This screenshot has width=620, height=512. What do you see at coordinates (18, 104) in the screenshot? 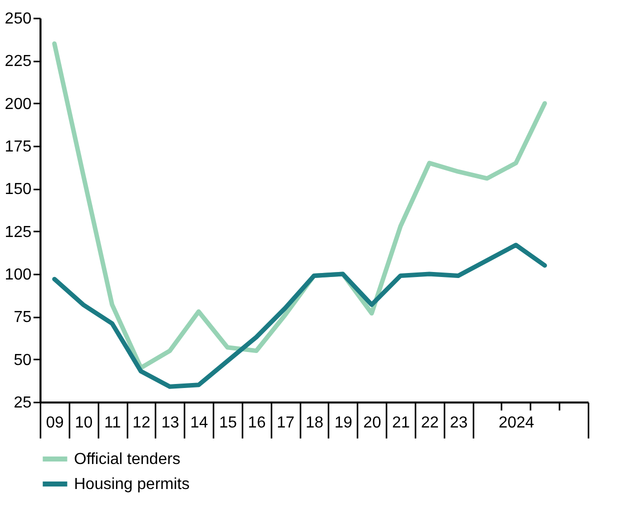
I see `y-tick-label: 200` at bounding box center [18, 104].